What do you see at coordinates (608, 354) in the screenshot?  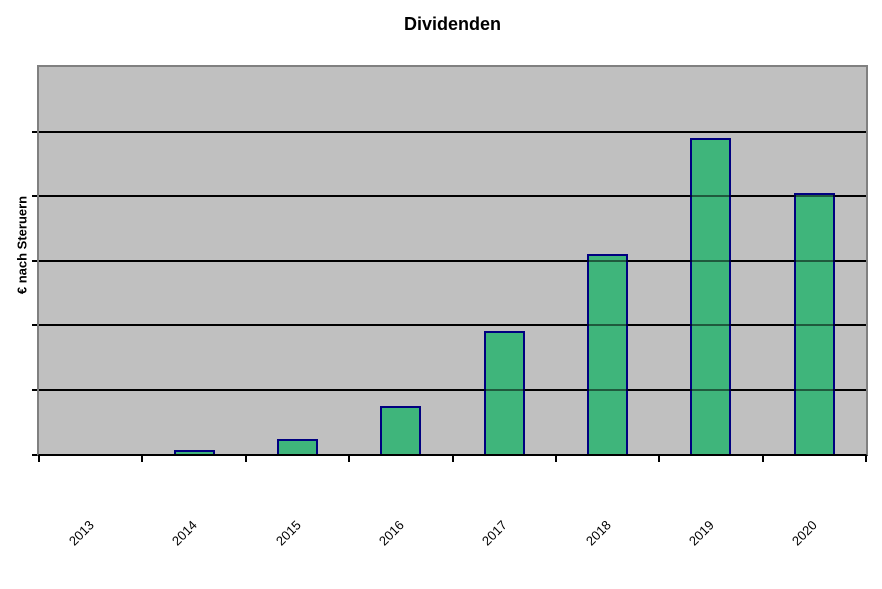 I see `bar-2018` at bounding box center [608, 354].